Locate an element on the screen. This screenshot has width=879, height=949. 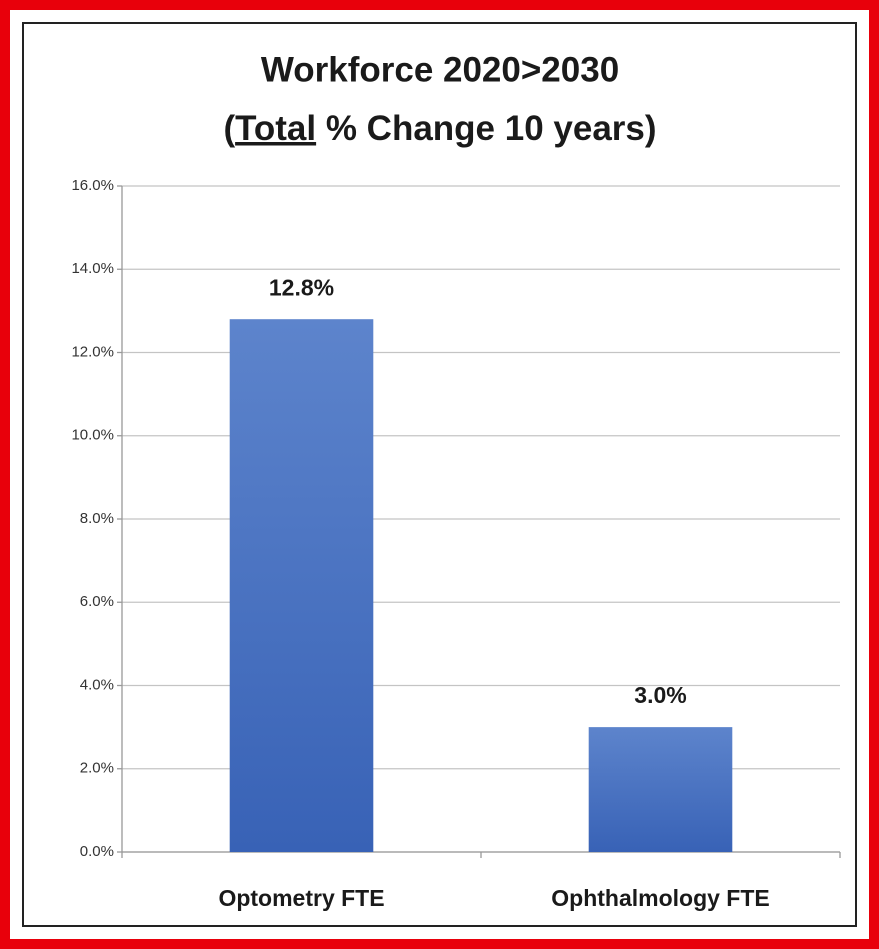
data-label: 3.0% is located at coordinates (660, 695).